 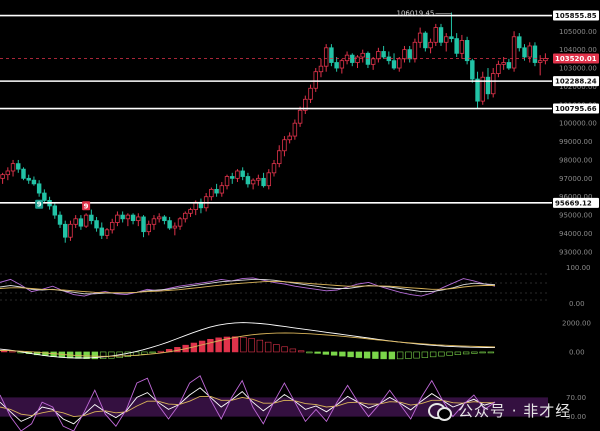 I want to click on macd-dif-line, so click(x=248, y=340).